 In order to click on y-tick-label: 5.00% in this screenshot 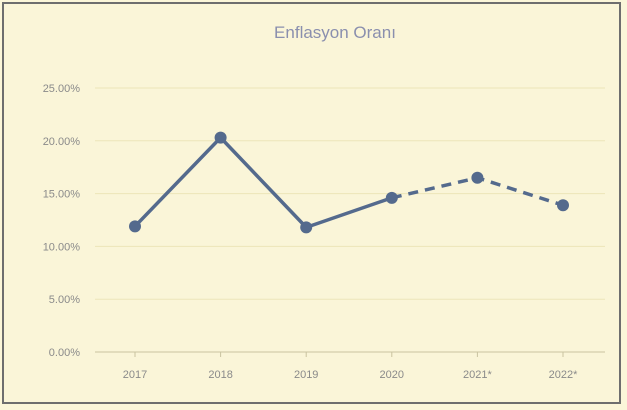, I will do `click(64, 300)`.